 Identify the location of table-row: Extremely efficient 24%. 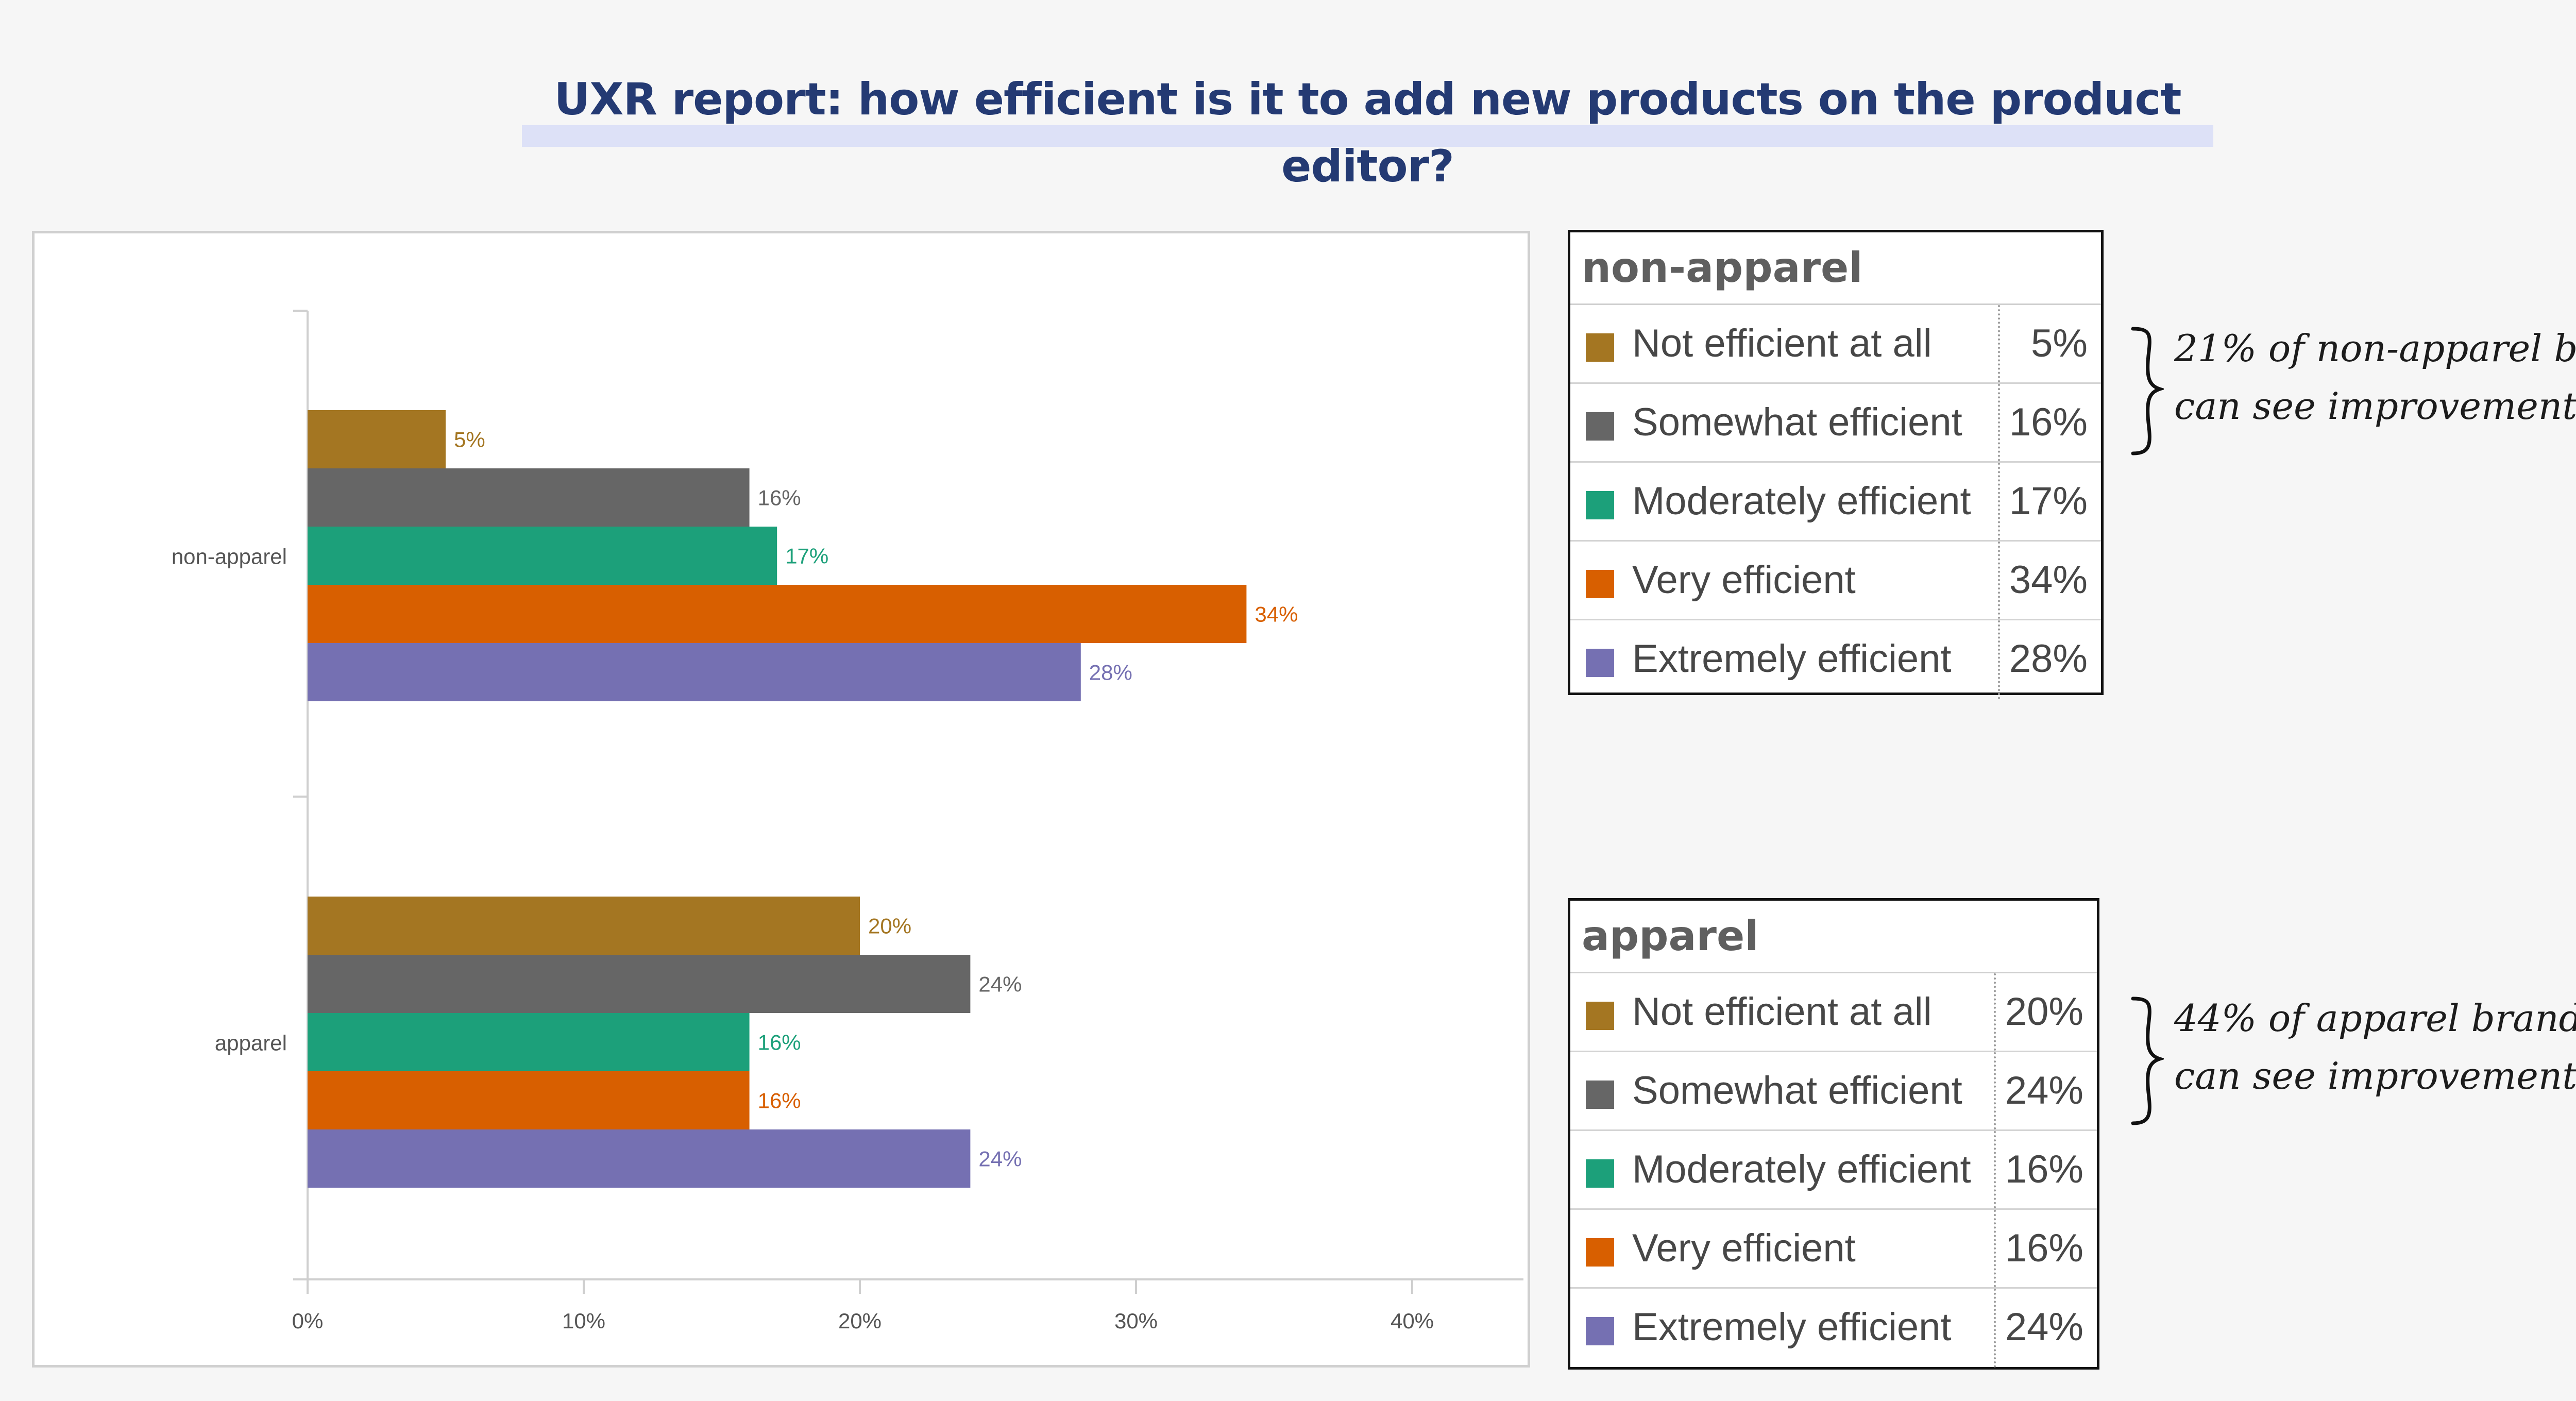
(1833, 1328).